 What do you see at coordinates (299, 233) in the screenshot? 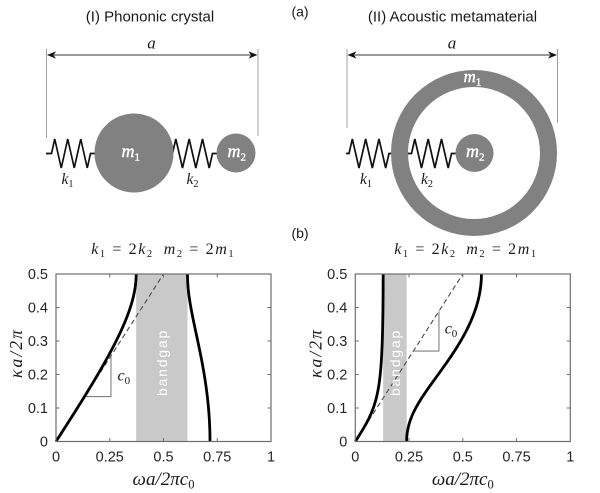
I see `svg-text: (b)` at bounding box center [299, 233].